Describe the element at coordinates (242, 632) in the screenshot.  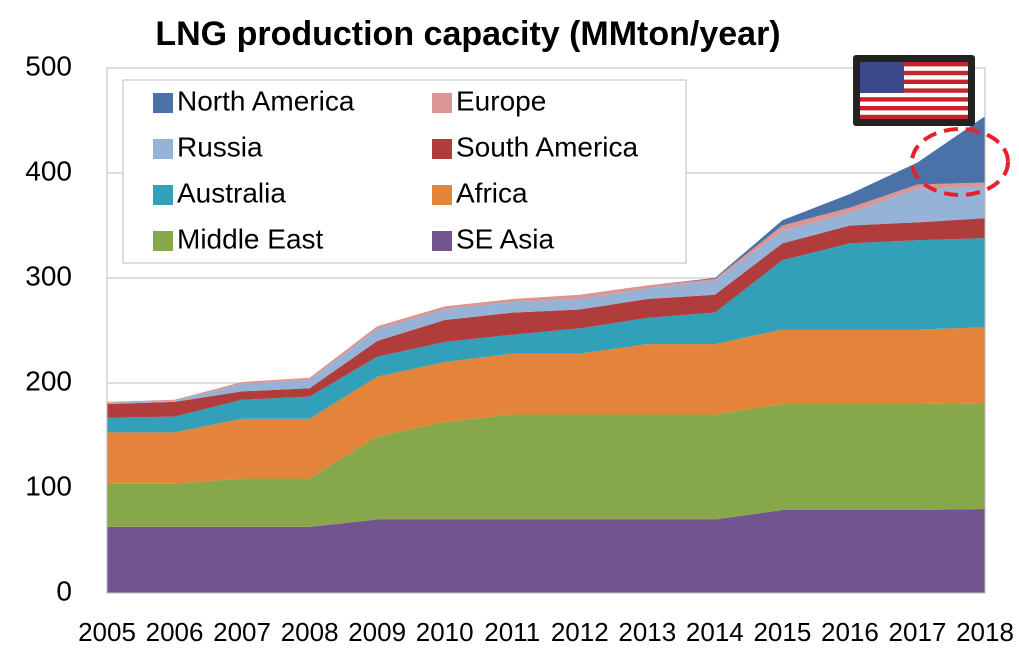
I see `x-tick-label: 2007` at that location.